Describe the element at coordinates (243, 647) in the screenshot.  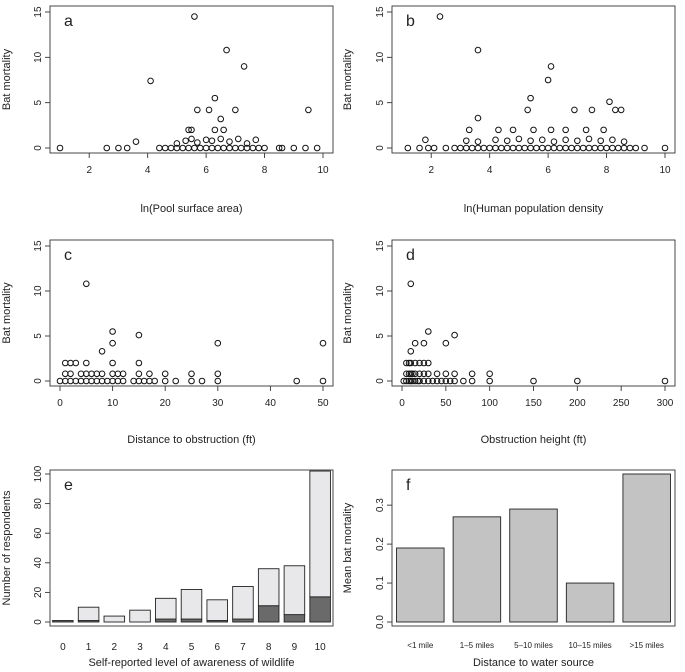
I see `panel-e-xtick-label: 7` at that location.